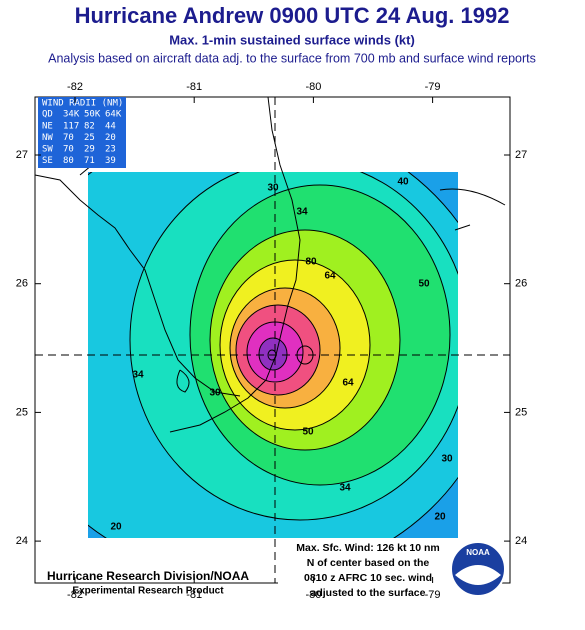 This screenshot has height=630, width=585. Describe the element at coordinates (47, 115) in the screenshot. I see `table-header: QD` at that location.